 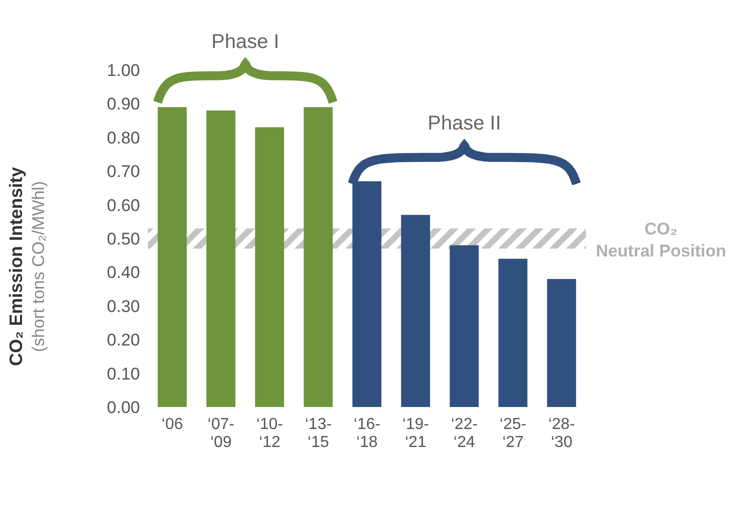 What do you see at coordinates (661, 240) in the screenshot?
I see `band-label: CO₂ Neutral Position` at bounding box center [661, 240].